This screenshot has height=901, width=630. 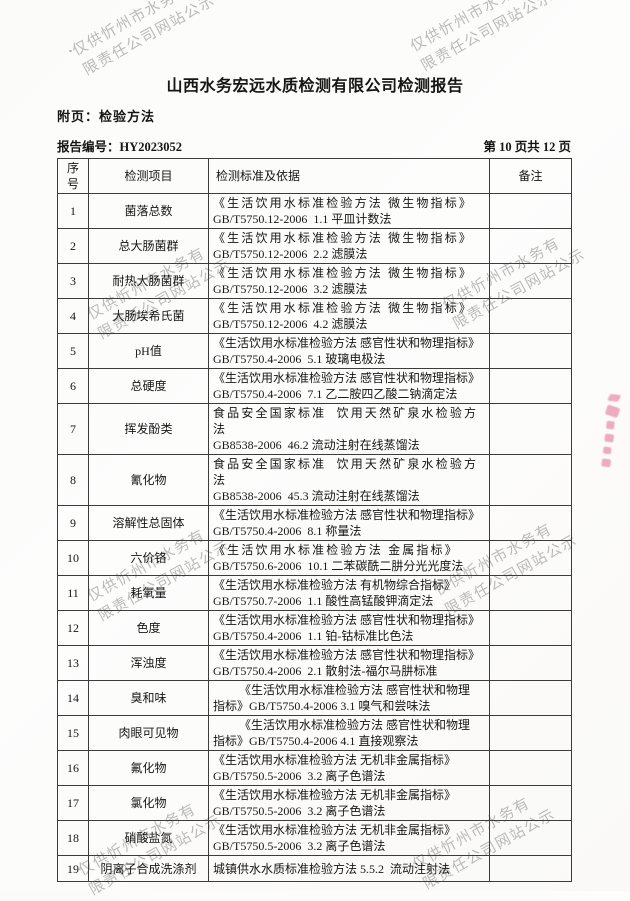 I want to click on column-header-standard: 检测标准及依据, so click(x=349, y=176).